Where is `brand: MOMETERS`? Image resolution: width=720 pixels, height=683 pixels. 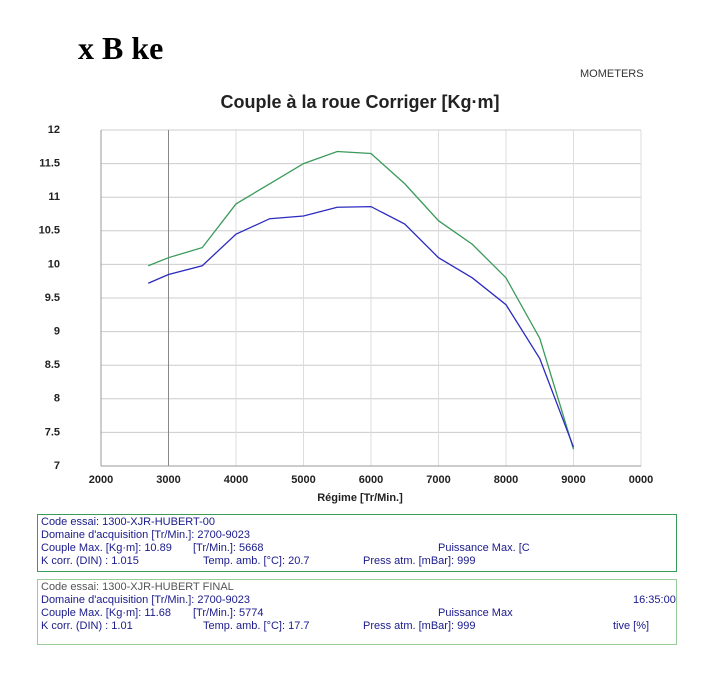 brand: MOMETERS is located at coordinates (612, 74).